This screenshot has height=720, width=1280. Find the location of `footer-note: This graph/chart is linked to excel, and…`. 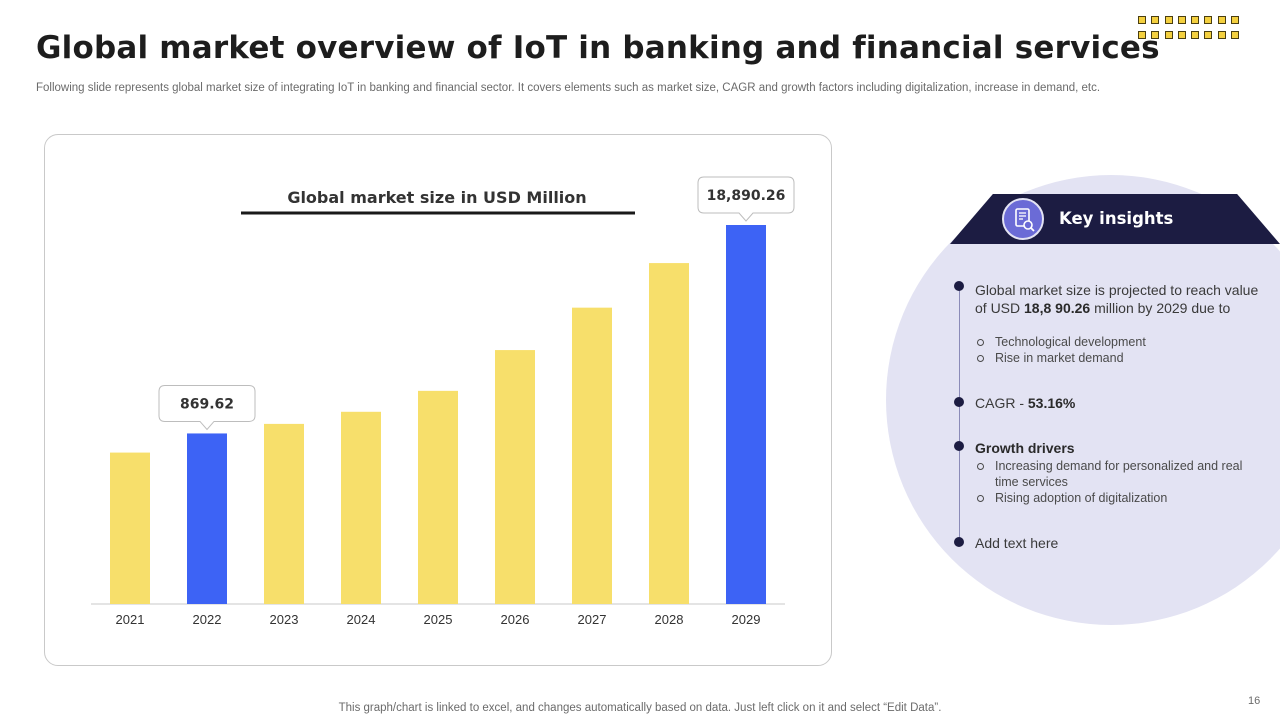

footer-note: This graph/chart is linked to excel, and… is located at coordinates (640, 708).